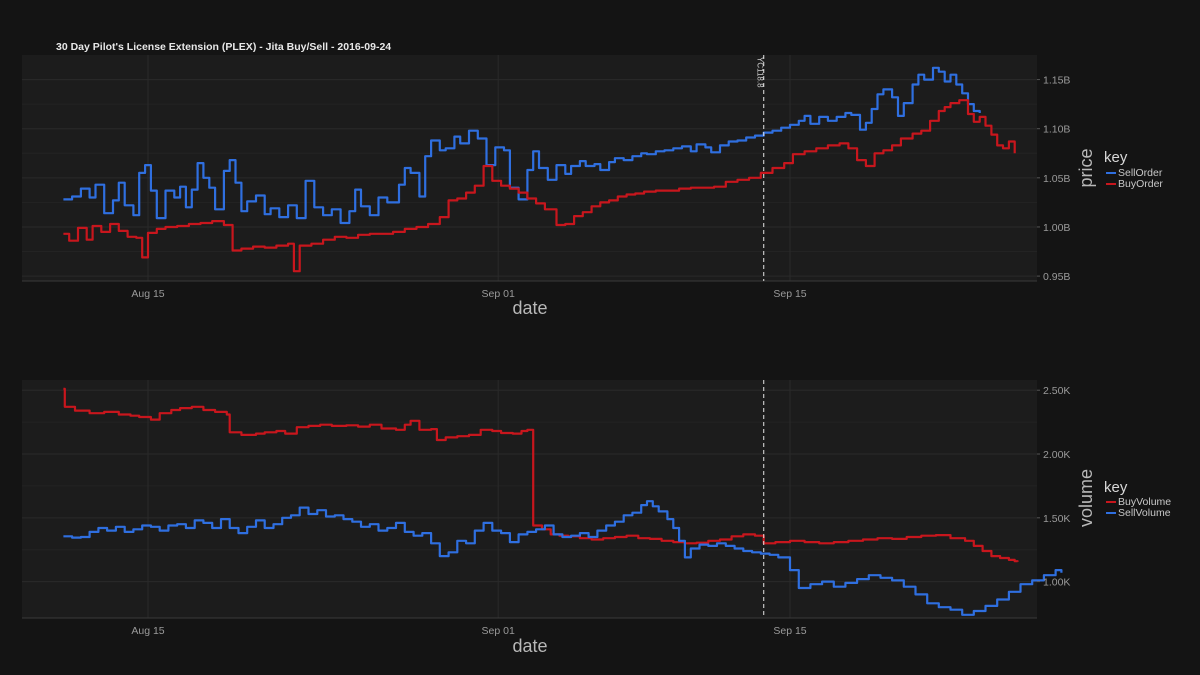 Image resolution: width=1200 pixels, height=675 pixels. Describe the element at coordinates (1116, 157) in the screenshot. I see `price-legend-title: key` at that location.